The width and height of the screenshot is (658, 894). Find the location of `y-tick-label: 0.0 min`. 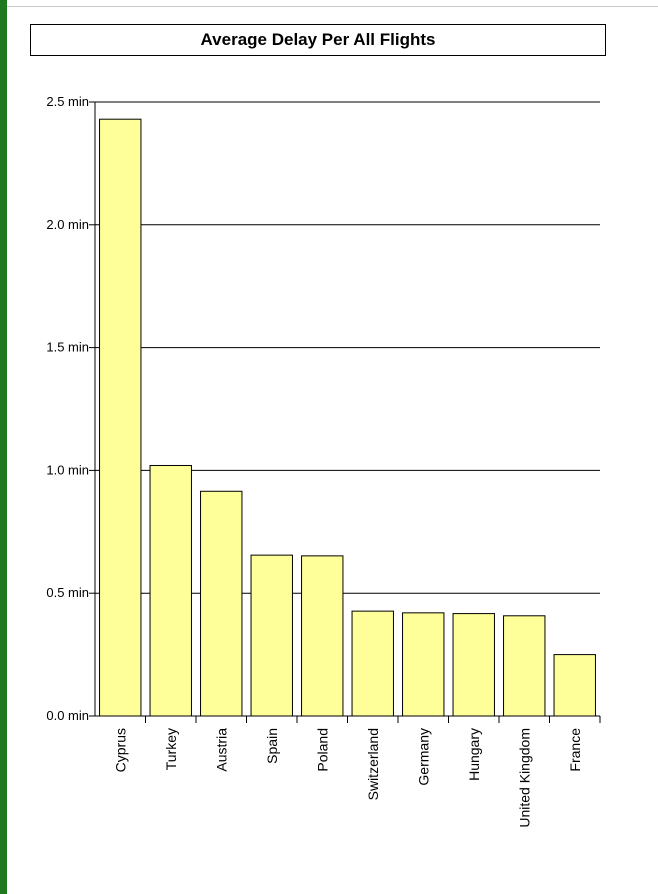

y-tick-label: 0.0 min is located at coordinates (67, 715).